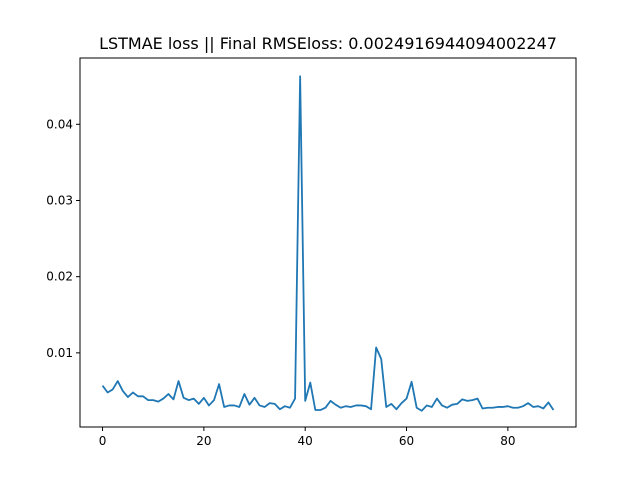 The width and height of the screenshot is (640, 480). I want to click on x-tick-label: 20, so click(203, 441).